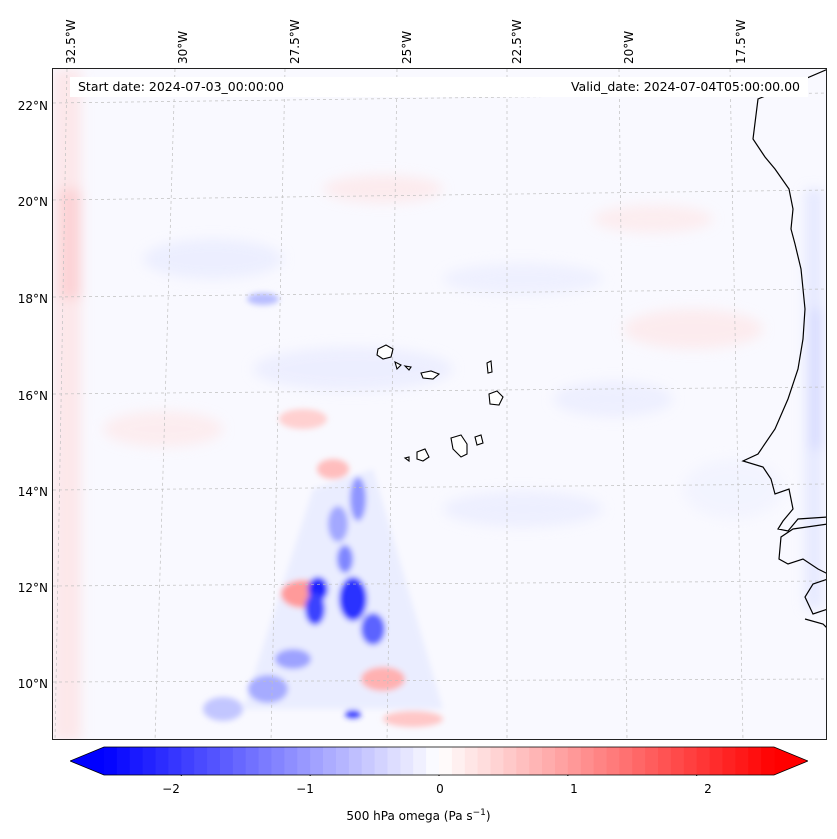 This screenshot has width=837, height=839. What do you see at coordinates (32, 106) in the screenshot?
I see `lat-label: 22°N` at bounding box center [32, 106].